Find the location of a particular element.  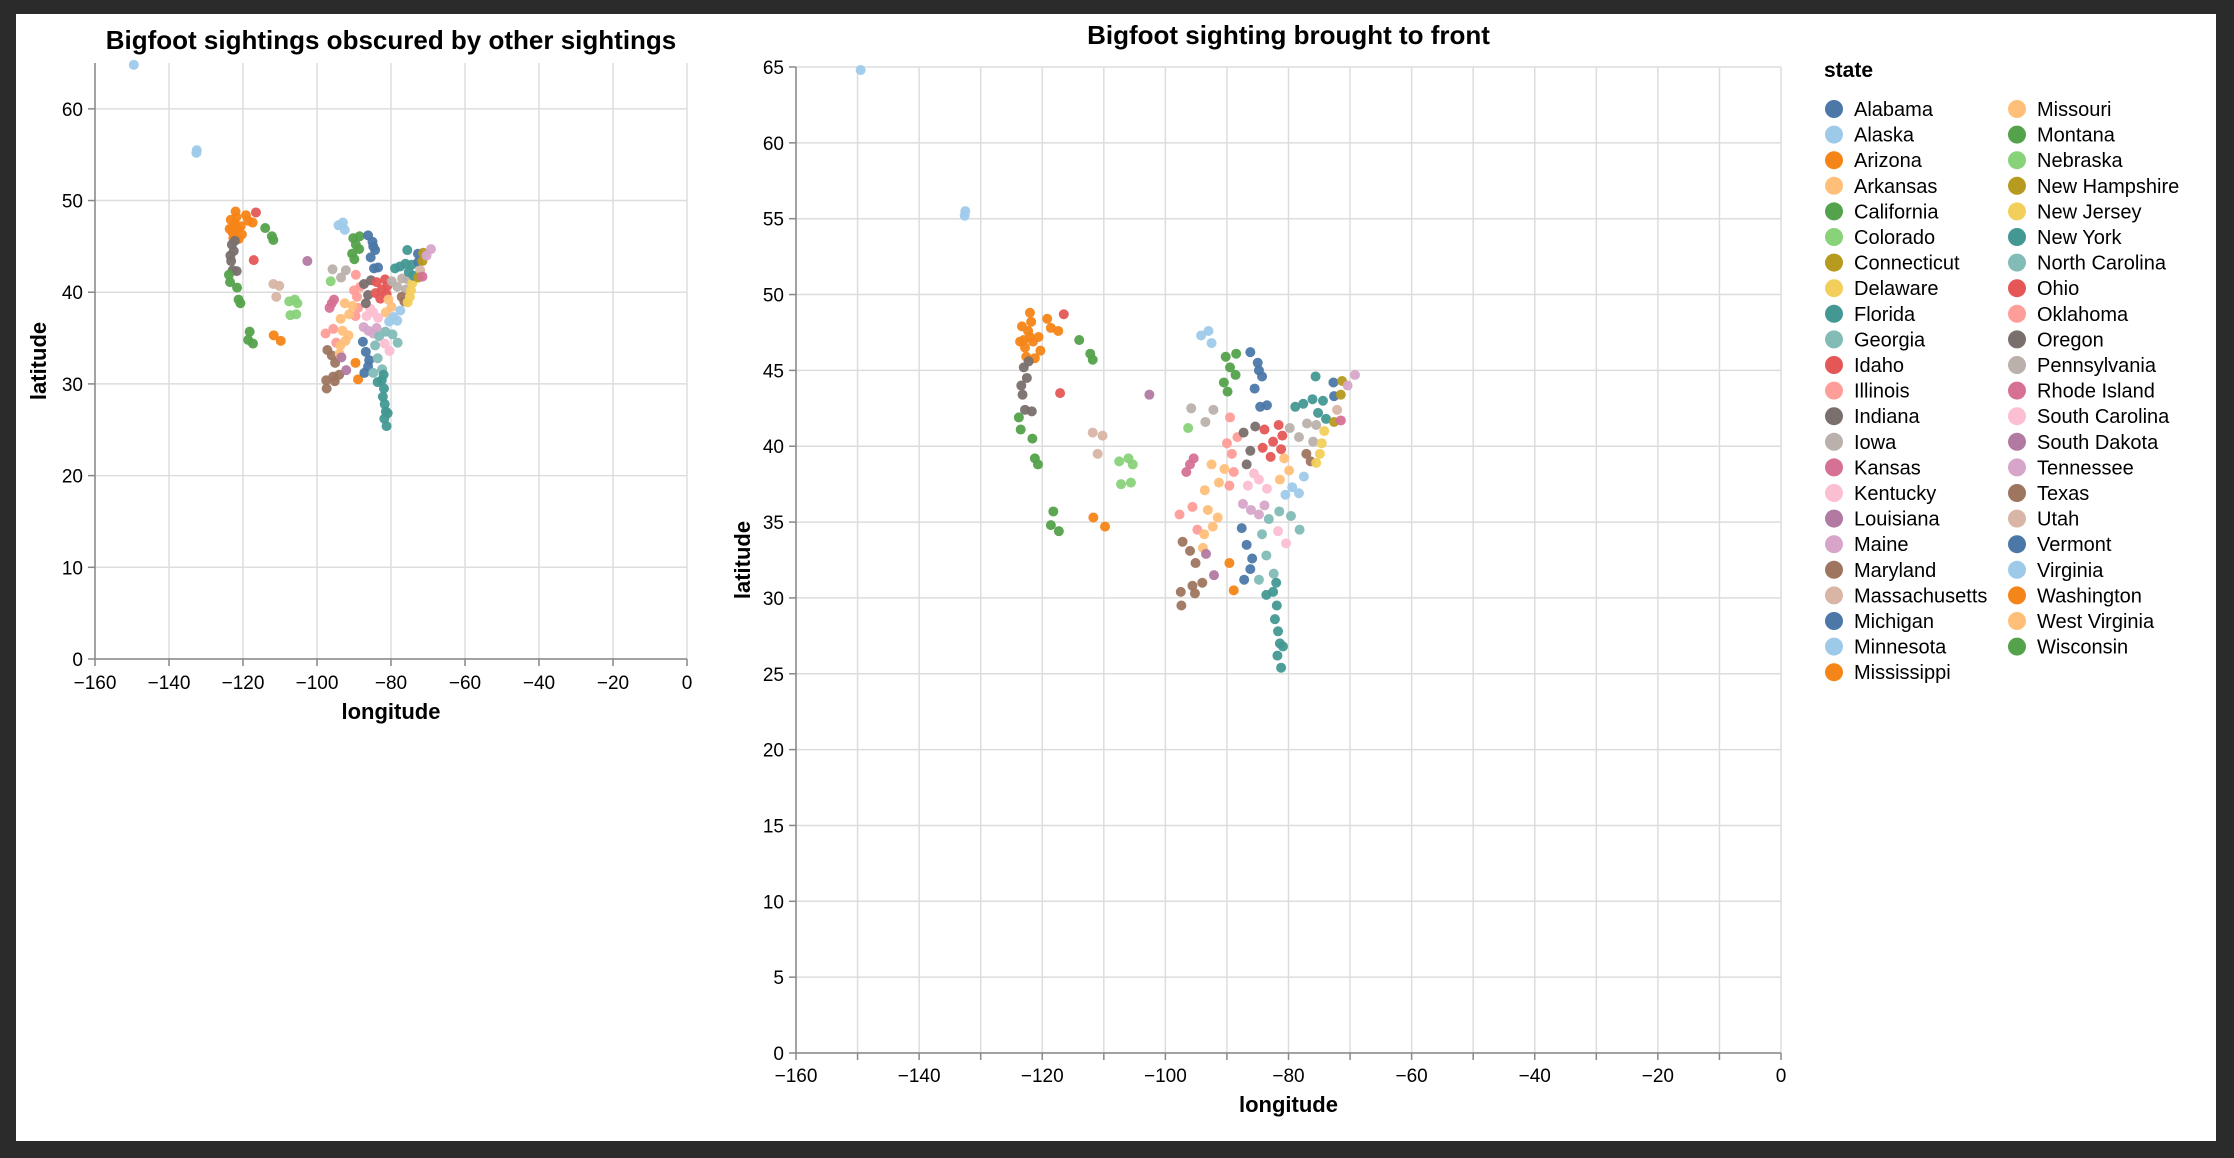

legend-label: Mississippi is located at coordinates (1902, 673).